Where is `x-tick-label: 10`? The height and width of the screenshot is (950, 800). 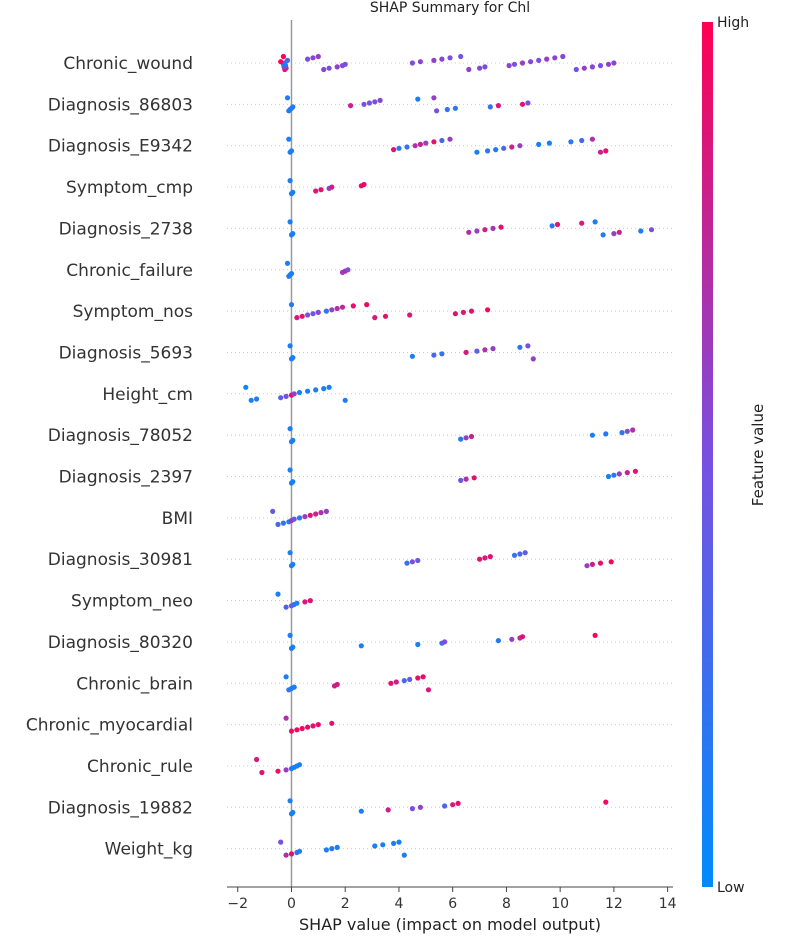 x-tick-label: 10 is located at coordinates (560, 904).